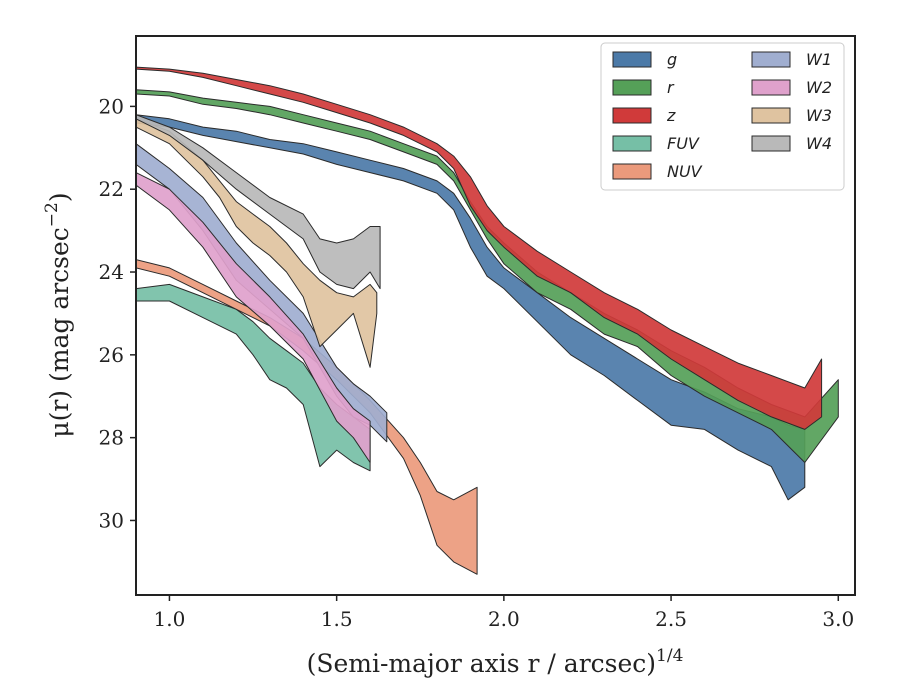 This screenshot has height=700, width=900. Describe the element at coordinates (111, 272) in the screenshot. I see `y-tick-label: 24` at that location.